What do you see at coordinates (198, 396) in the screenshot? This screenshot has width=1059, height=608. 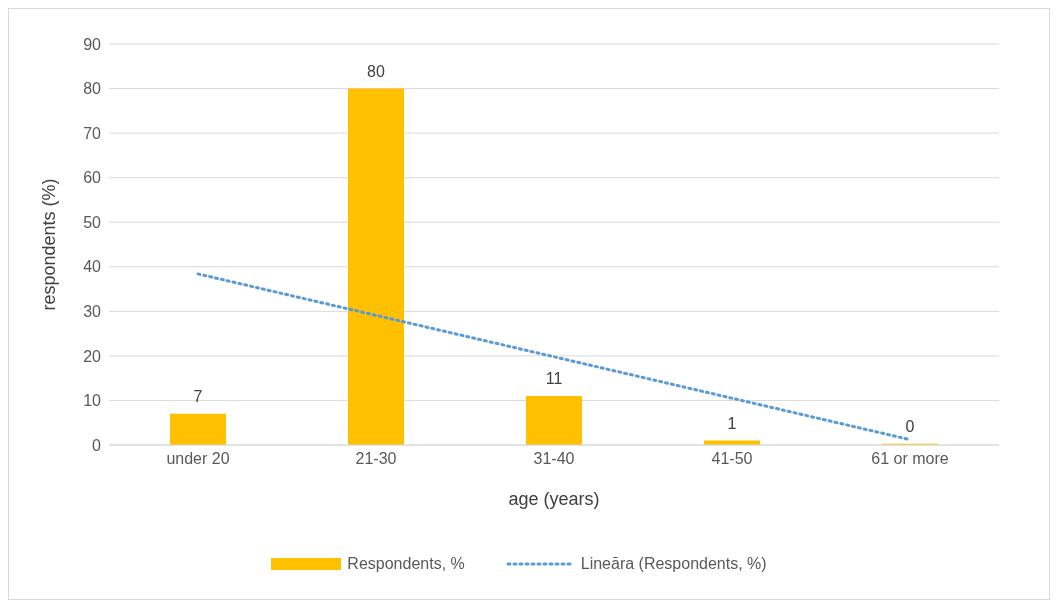 I see `data-label: 7` at bounding box center [198, 396].